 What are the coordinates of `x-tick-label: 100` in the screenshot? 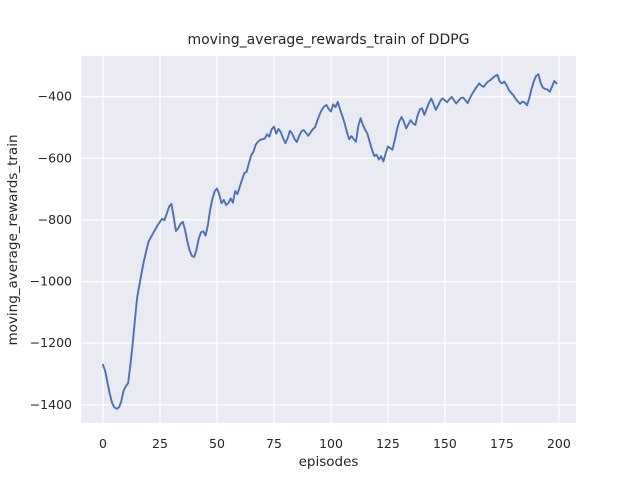 It's located at (331, 443).